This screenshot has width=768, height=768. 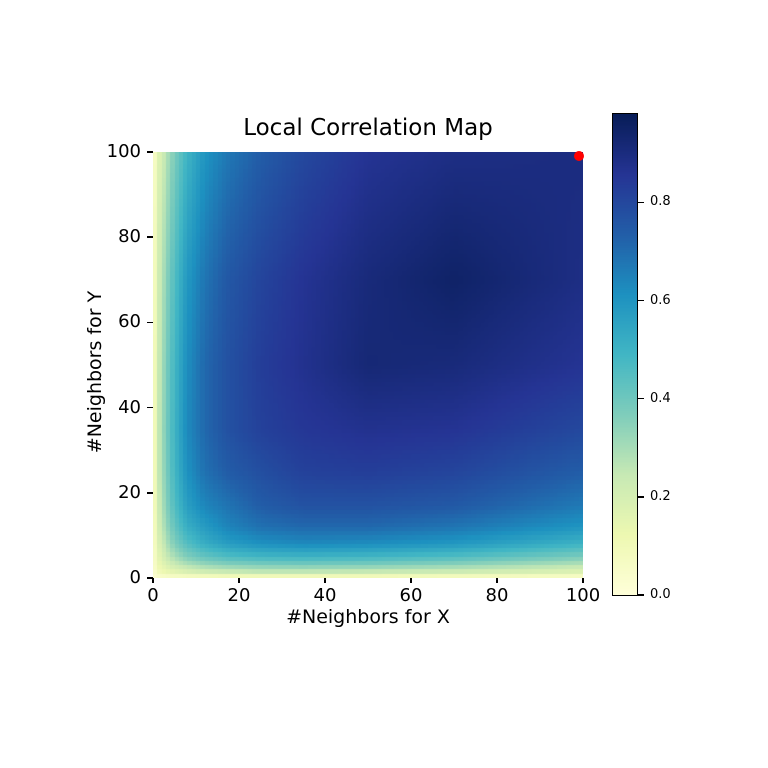 I want to click on colorbar-canvas, so click(x=625, y=354).